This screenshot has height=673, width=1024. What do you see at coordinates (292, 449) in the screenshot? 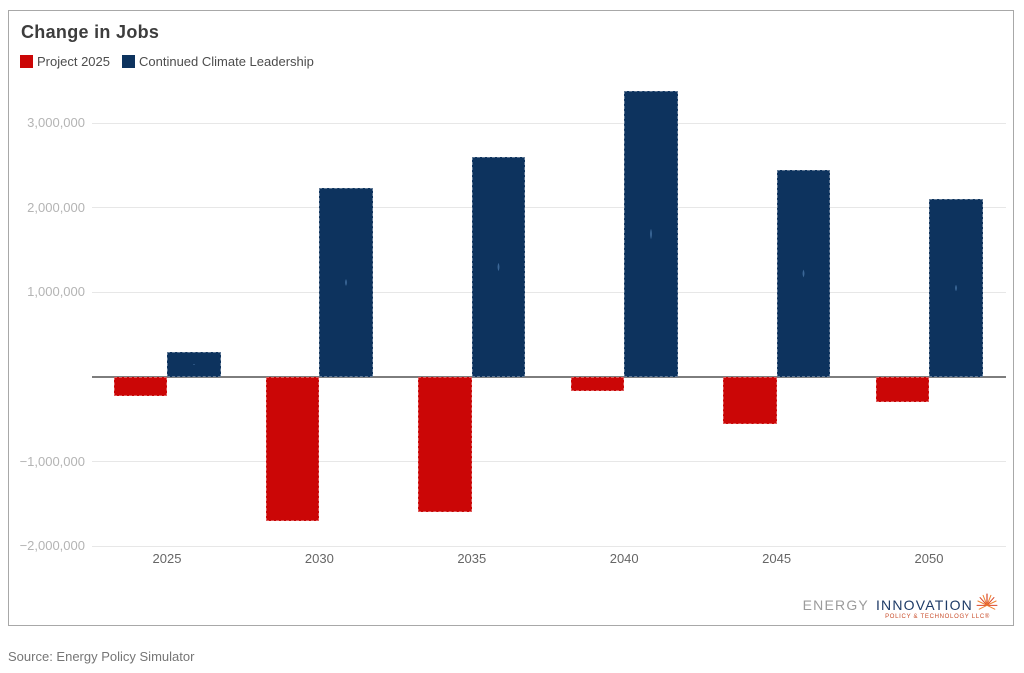
I see `bar-project-2025-2030` at bounding box center [292, 449].